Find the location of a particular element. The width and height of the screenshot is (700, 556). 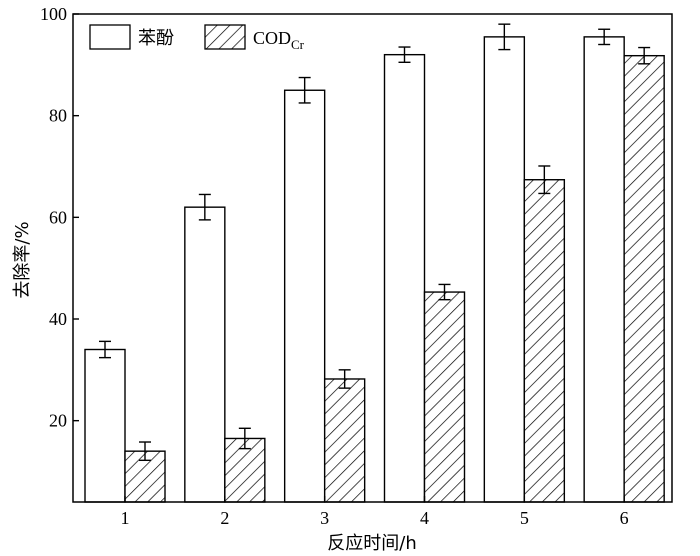

legend-swatch-phenol is located at coordinates (110, 37).